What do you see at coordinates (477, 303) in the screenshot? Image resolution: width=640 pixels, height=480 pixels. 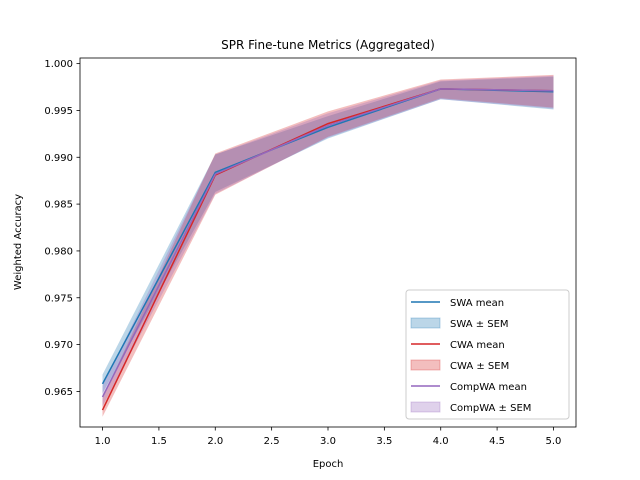 I see `legend-label: SWA mean` at bounding box center [477, 303].